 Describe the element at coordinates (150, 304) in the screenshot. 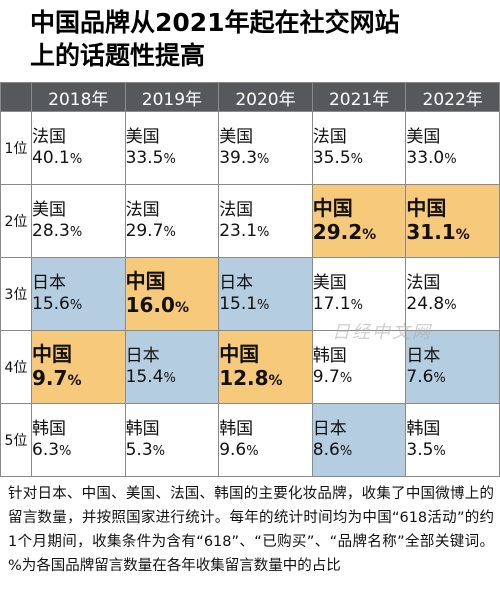

I see `share-number: 16.0` at that location.